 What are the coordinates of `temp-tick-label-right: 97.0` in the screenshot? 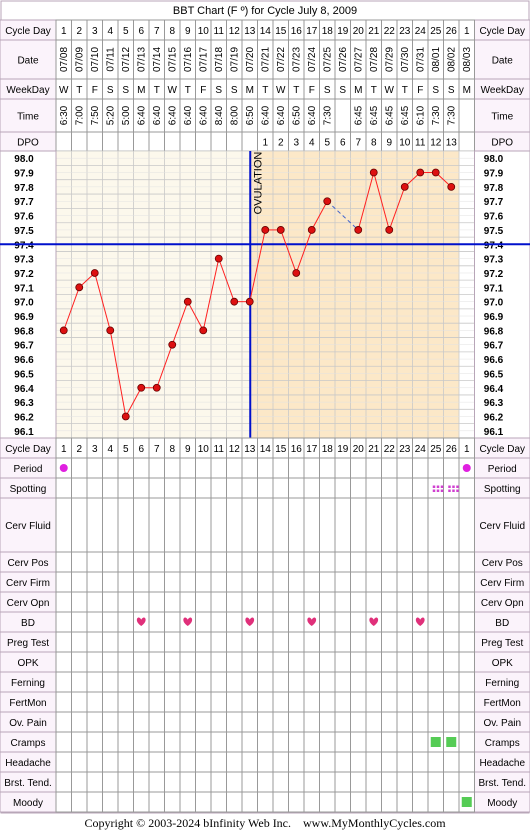 It's located at (494, 303).